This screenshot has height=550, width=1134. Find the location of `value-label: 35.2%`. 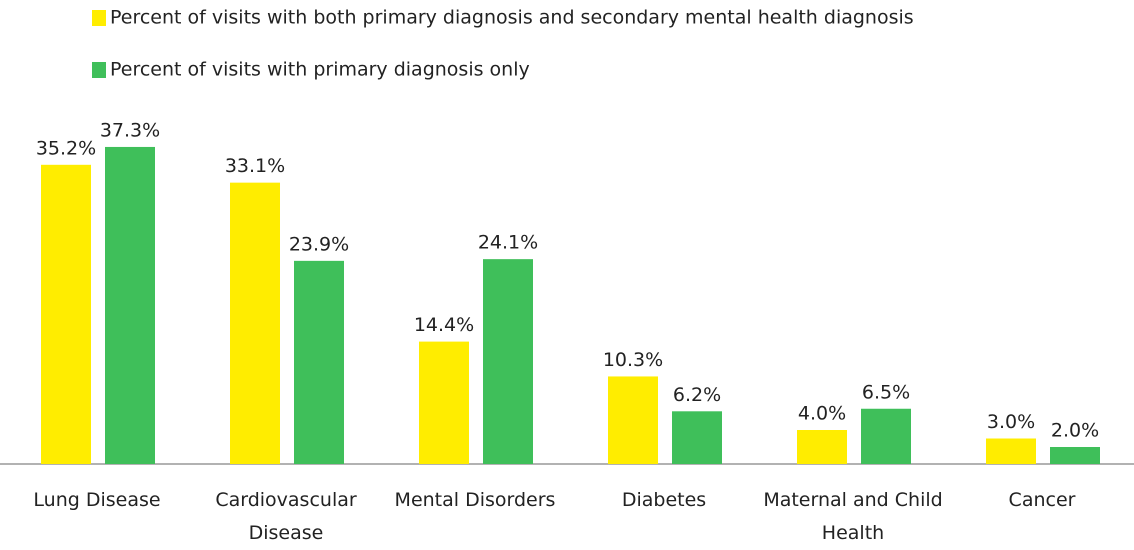

value-label: 35.2% is located at coordinates (66, 148).